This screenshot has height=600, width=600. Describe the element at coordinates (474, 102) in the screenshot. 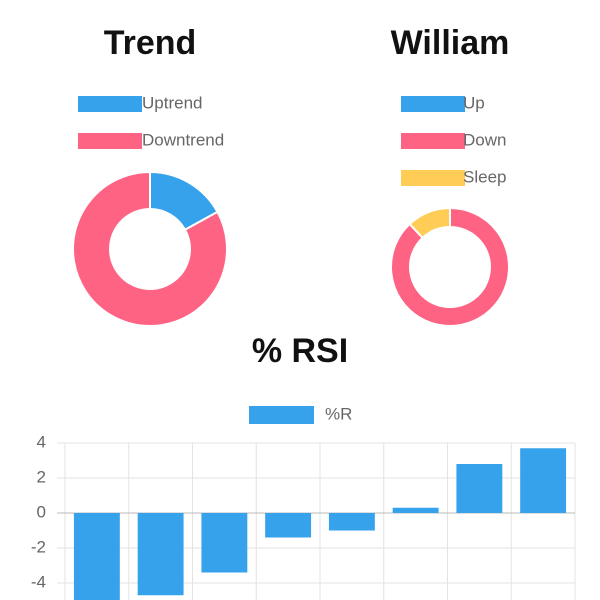

I see `legend-label: Up` at that location.